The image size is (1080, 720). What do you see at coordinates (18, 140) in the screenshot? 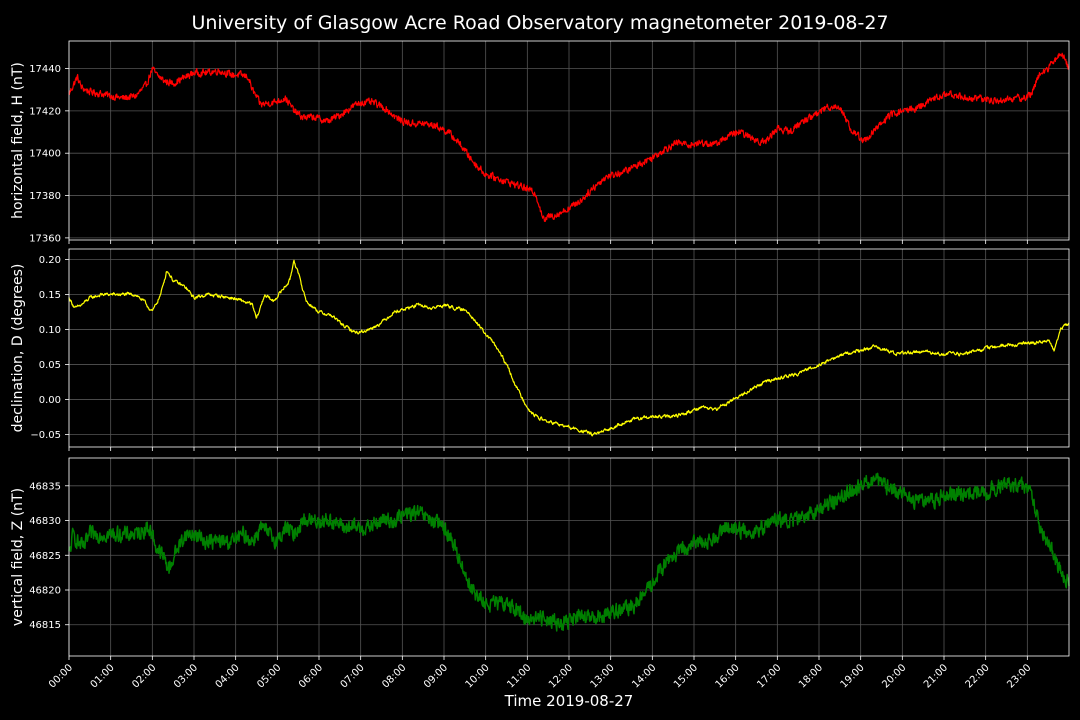
I see `y-axis-label: horizontal field, H (nT)` at bounding box center [18, 140].